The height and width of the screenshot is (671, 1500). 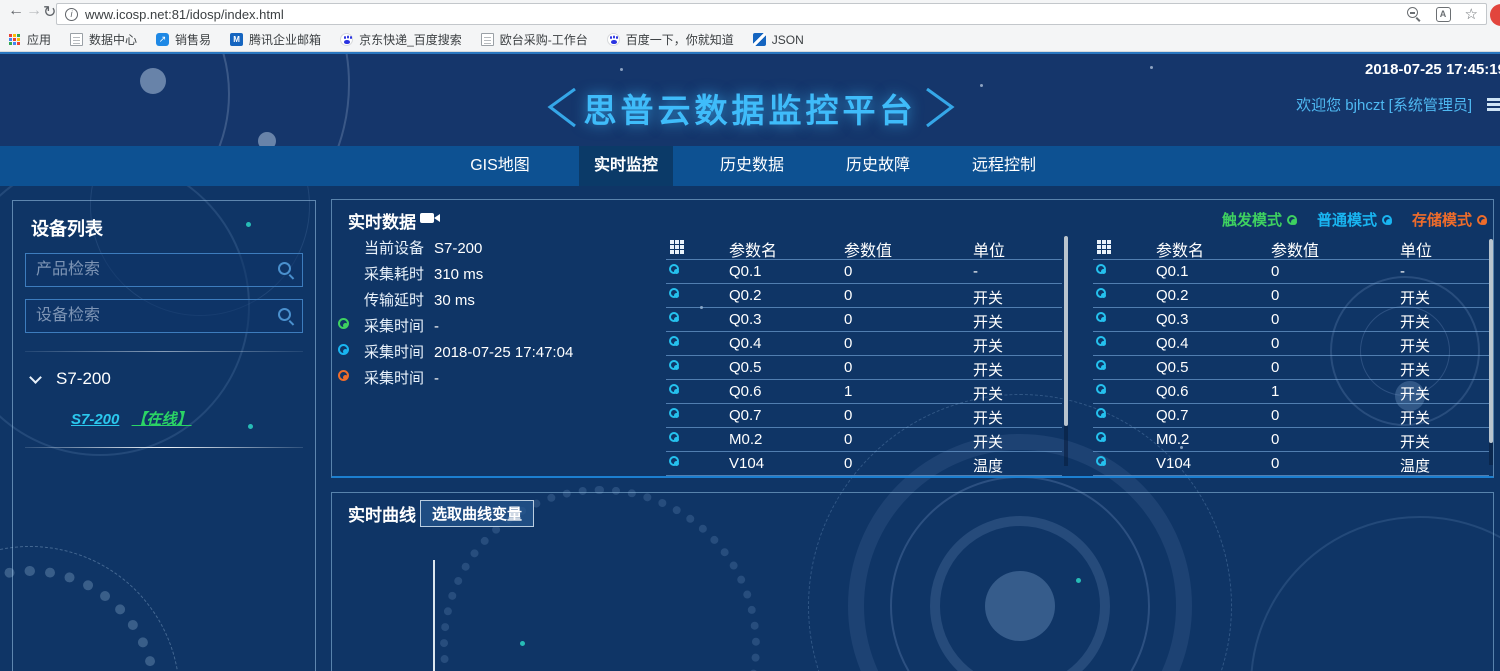 What do you see at coordinates (1003, 165) in the screenshot?
I see `tab-远程控制: 远程控制` at bounding box center [1003, 165].